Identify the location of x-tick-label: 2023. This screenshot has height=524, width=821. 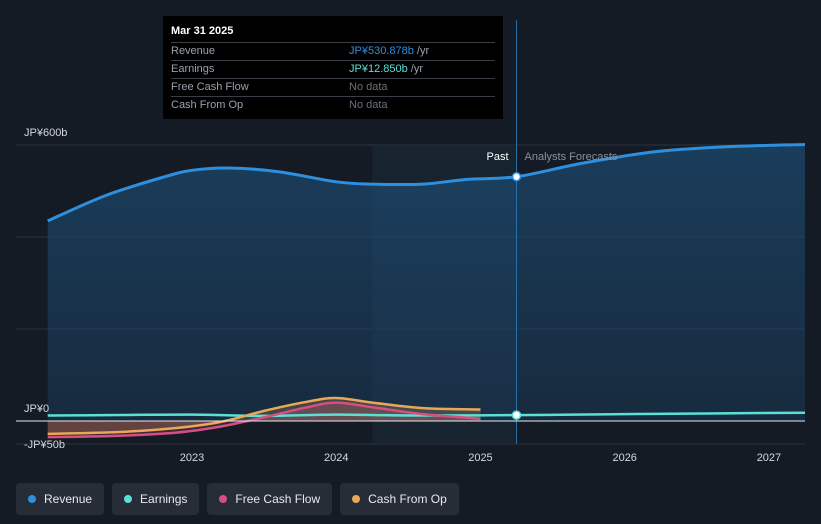
(192, 458).